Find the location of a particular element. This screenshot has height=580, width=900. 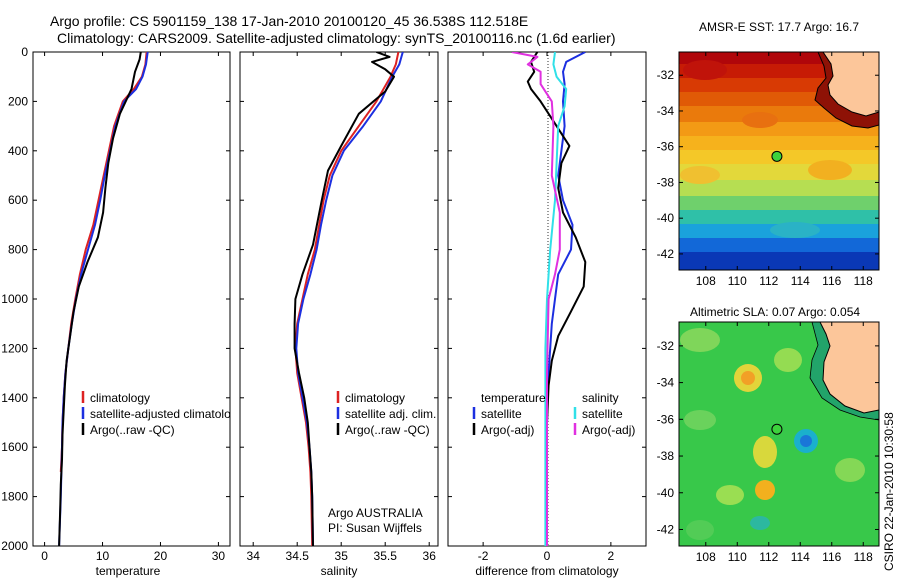

pi-note: PI: Susan Wijffels is located at coordinates (375, 528).